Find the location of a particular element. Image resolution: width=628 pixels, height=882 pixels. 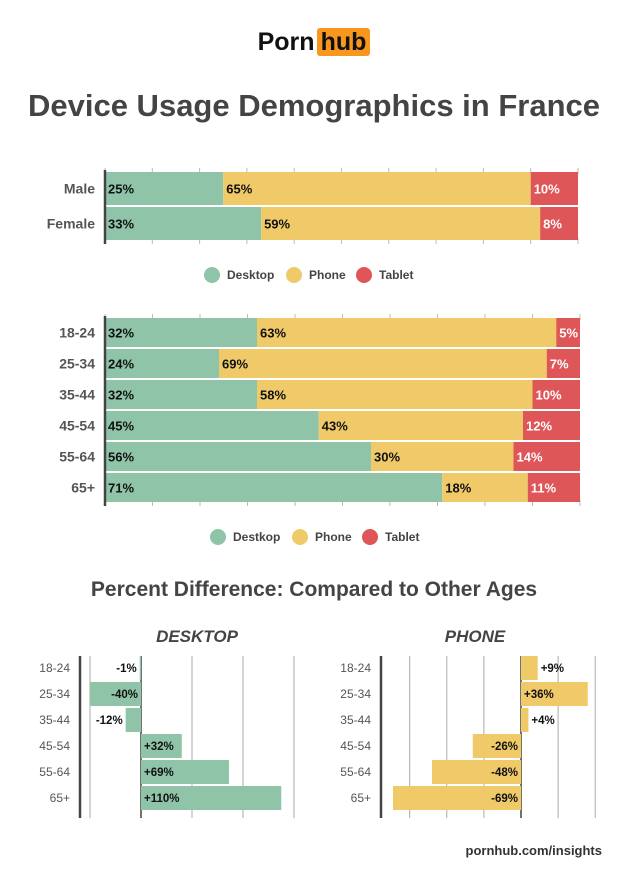

category-label: Female is located at coordinates (71, 224).